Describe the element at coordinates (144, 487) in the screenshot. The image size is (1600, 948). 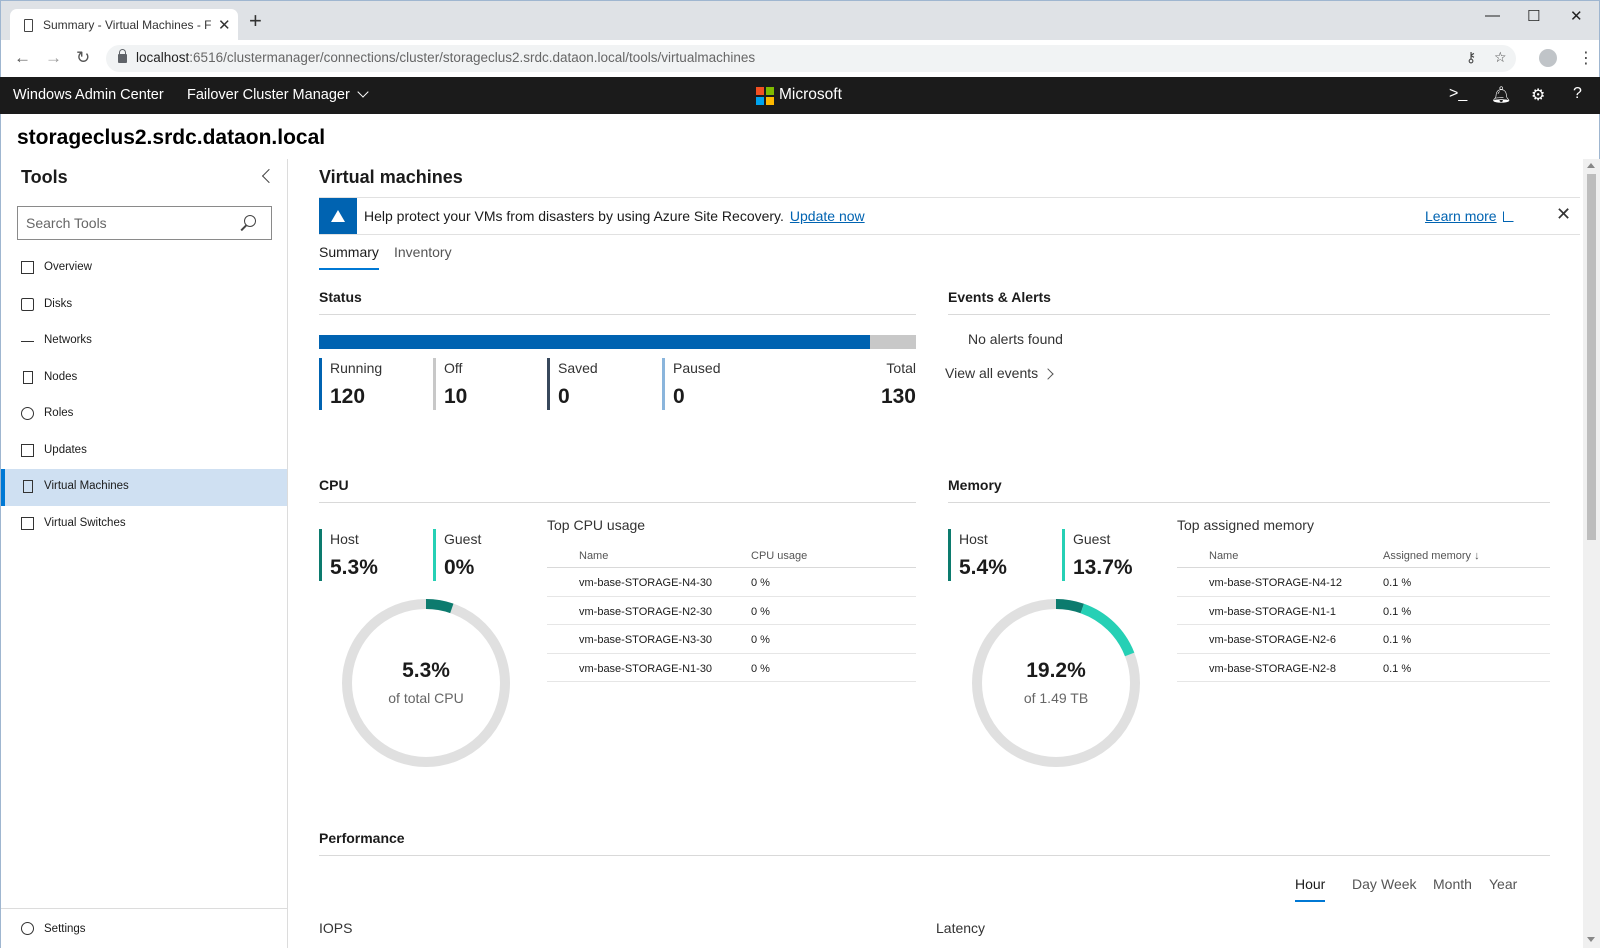
I see `sidebar-item-virtual-machines: Virtual Machines` at that location.